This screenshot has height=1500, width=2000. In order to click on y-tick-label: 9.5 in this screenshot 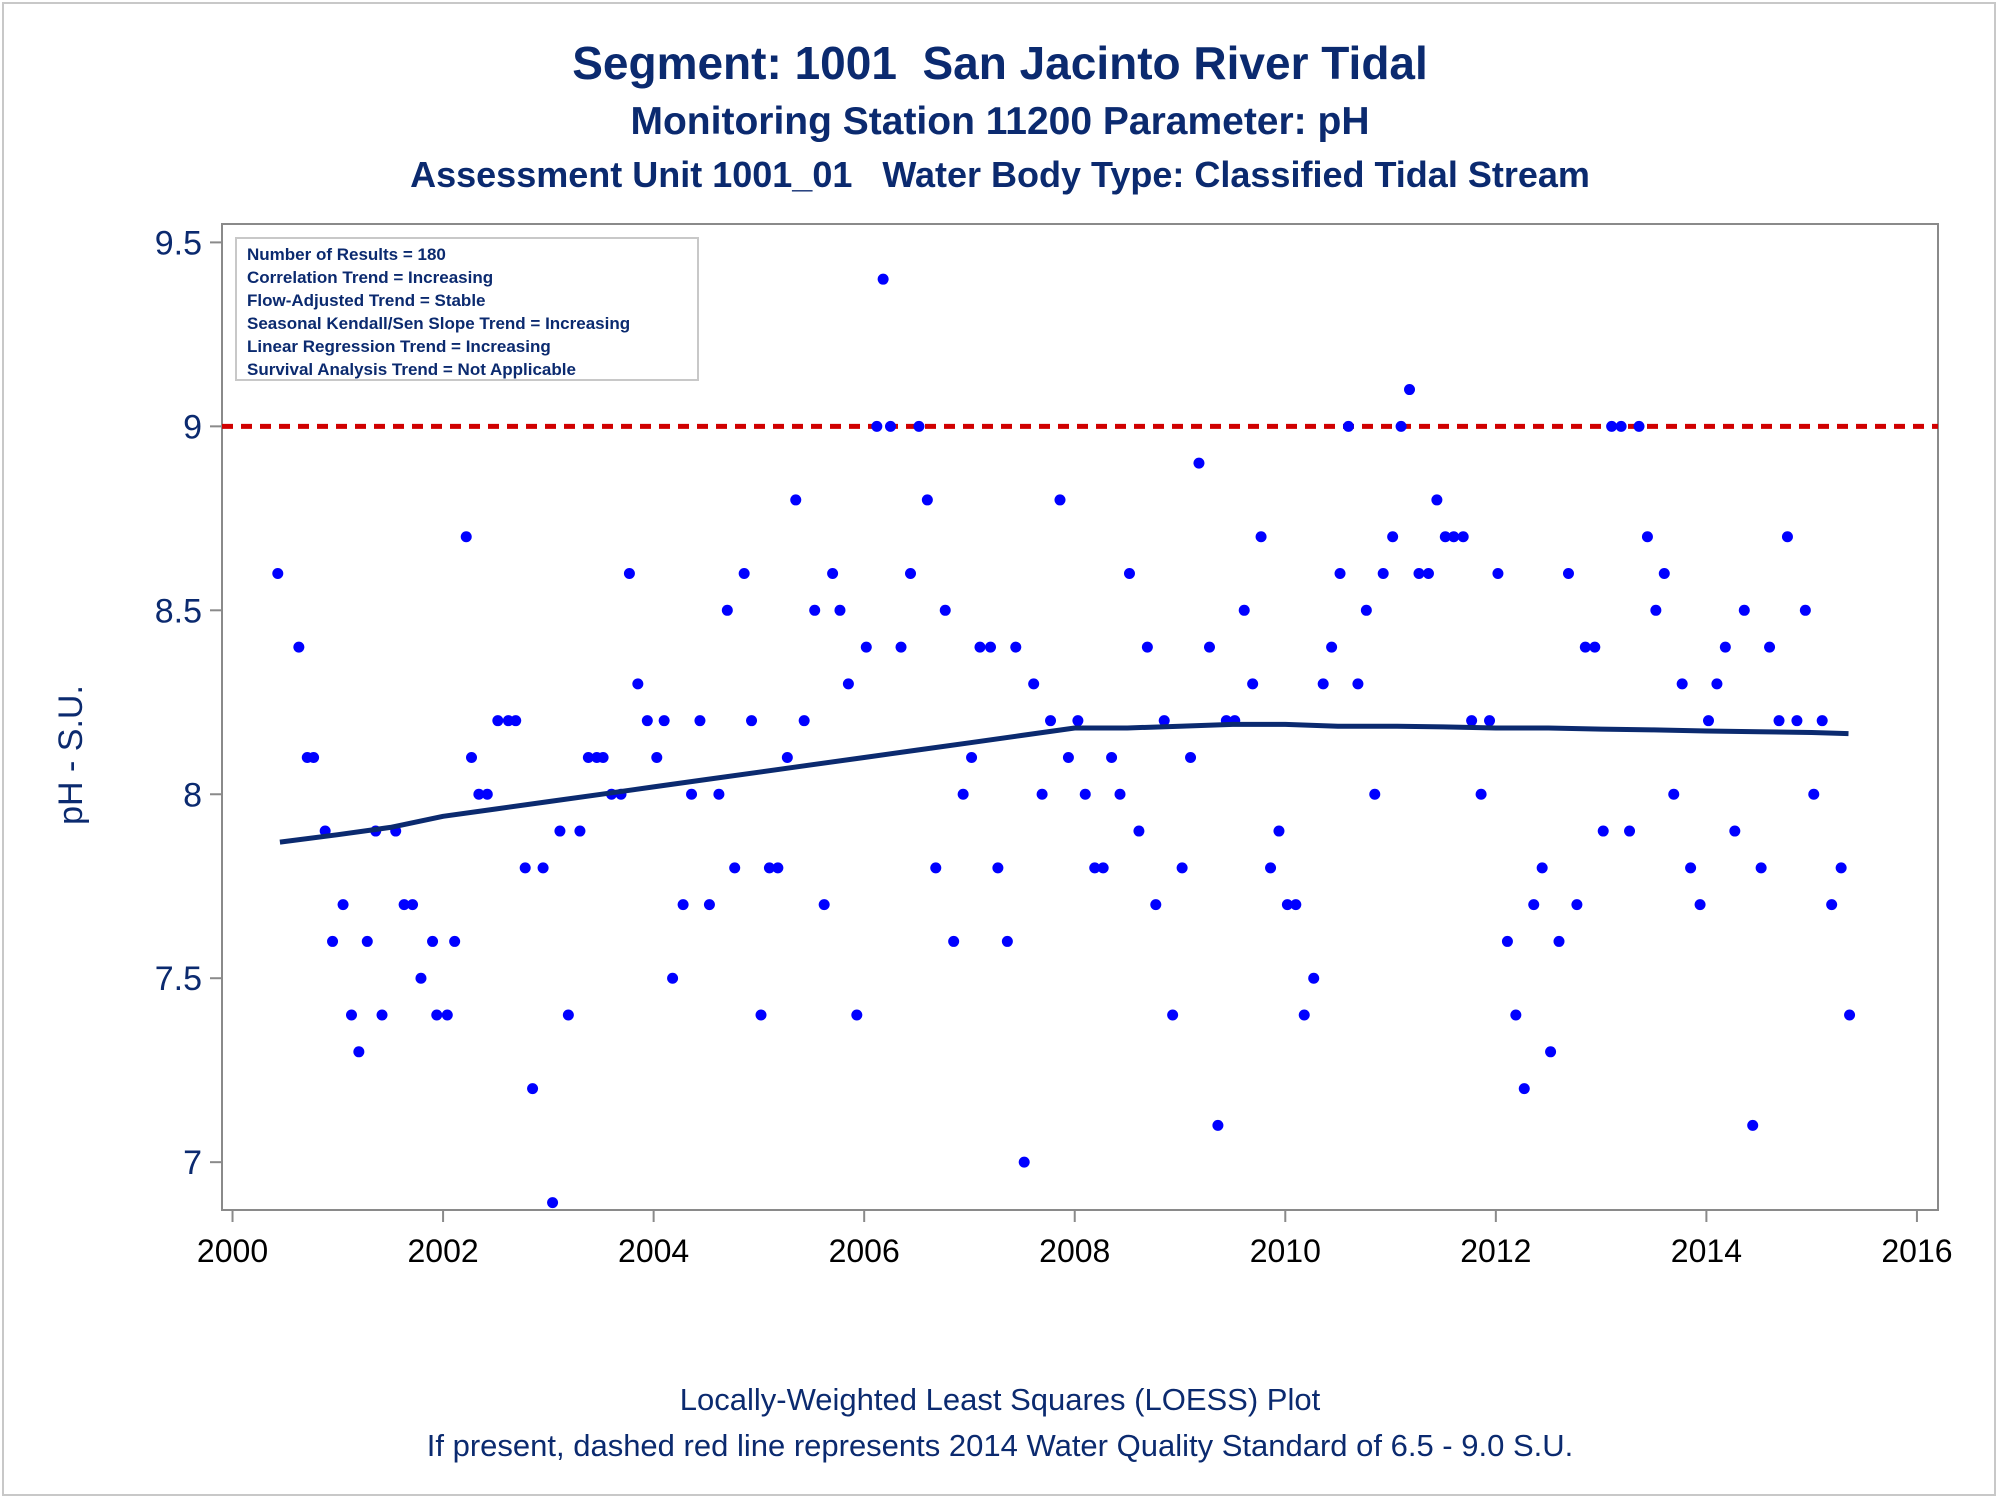, I will do `click(178, 243)`.